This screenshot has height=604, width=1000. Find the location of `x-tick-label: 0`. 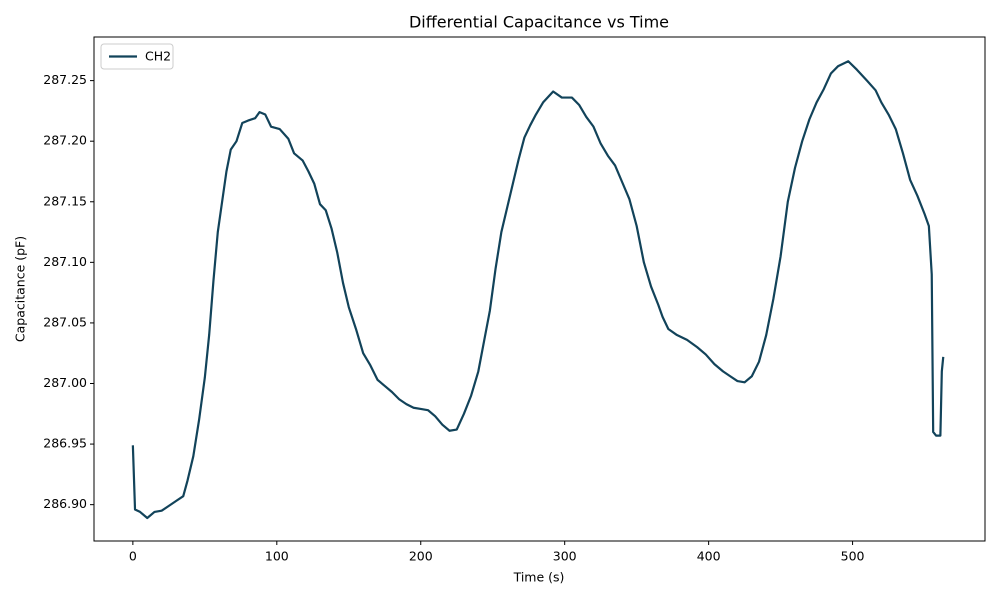

x-tick-label: 0 is located at coordinates (133, 556).